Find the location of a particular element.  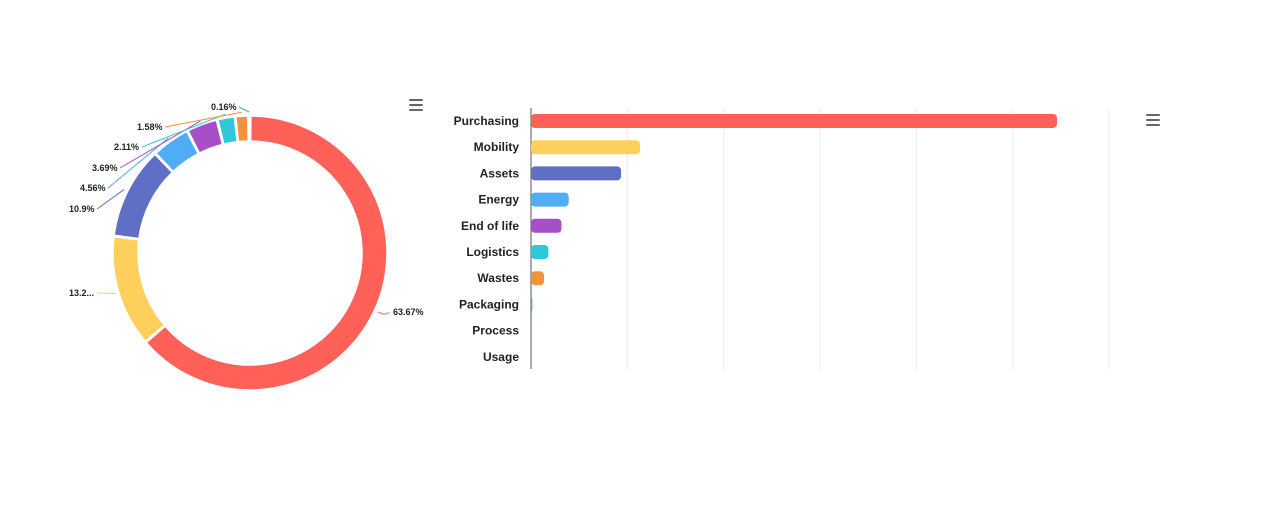

category-label: Purchasing is located at coordinates (486, 121).